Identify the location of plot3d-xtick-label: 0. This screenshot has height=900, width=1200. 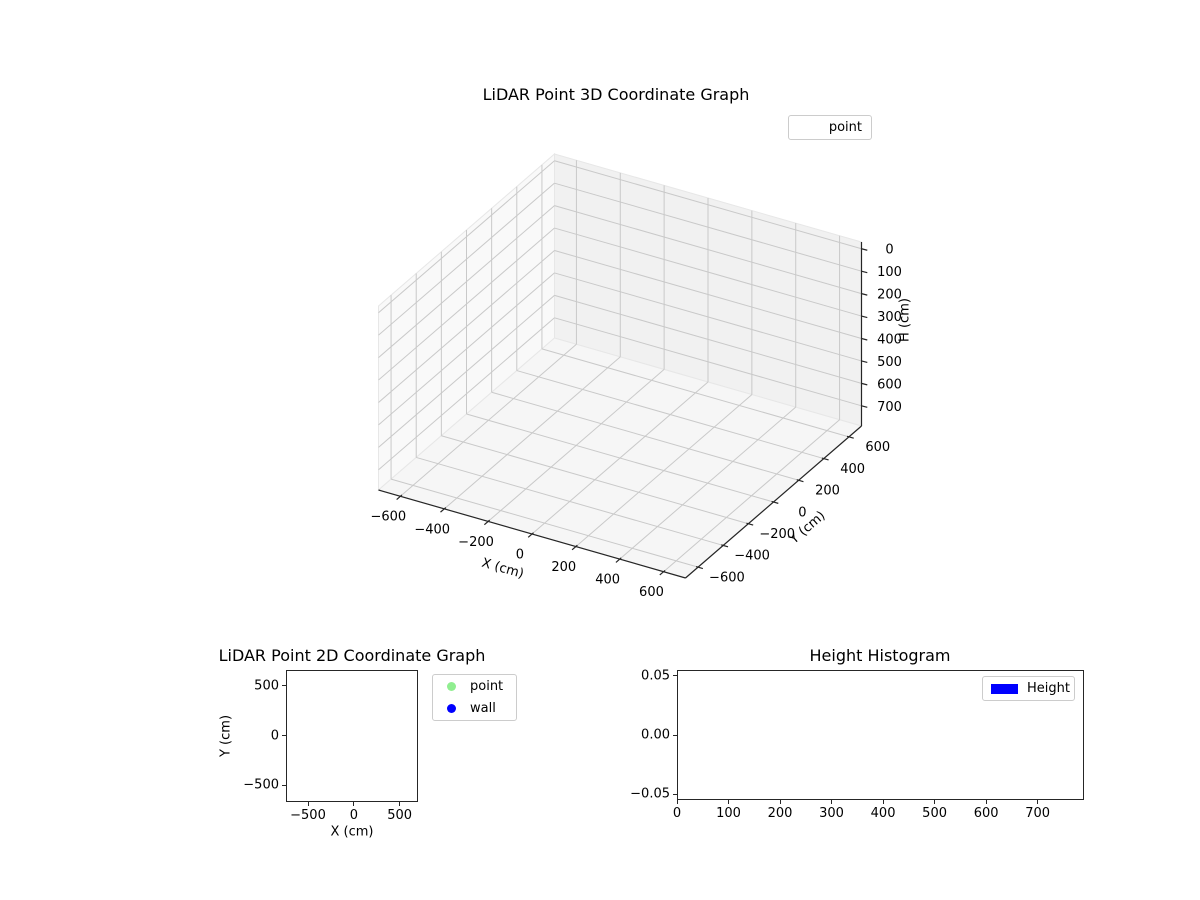
(520, 554).